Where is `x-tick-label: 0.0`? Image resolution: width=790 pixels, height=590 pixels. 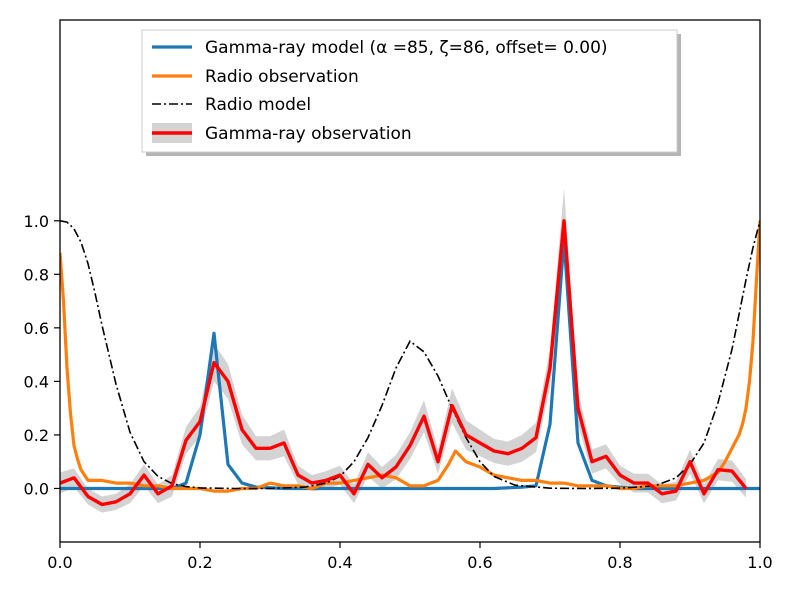
x-tick-label: 0.0 is located at coordinates (59, 562).